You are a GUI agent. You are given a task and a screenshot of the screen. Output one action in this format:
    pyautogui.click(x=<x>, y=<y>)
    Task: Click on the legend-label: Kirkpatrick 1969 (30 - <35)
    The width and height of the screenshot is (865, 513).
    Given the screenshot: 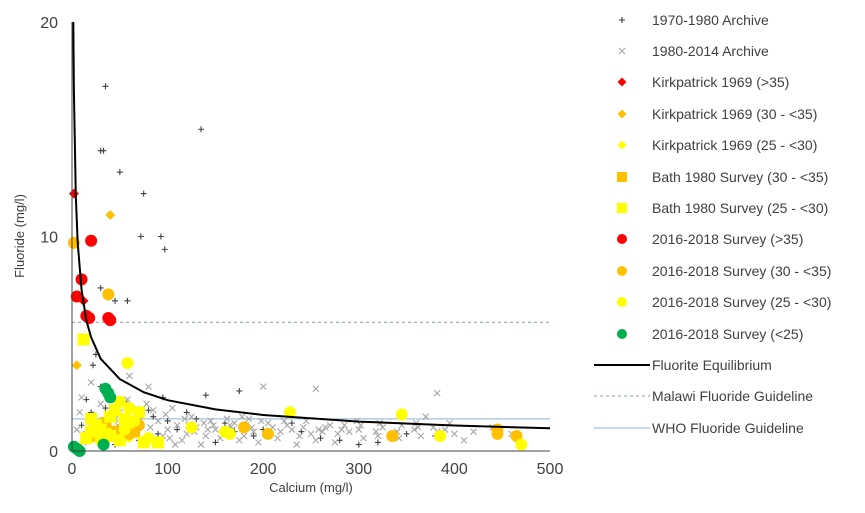 What is the action you would take?
    pyautogui.click(x=735, y=113)
    